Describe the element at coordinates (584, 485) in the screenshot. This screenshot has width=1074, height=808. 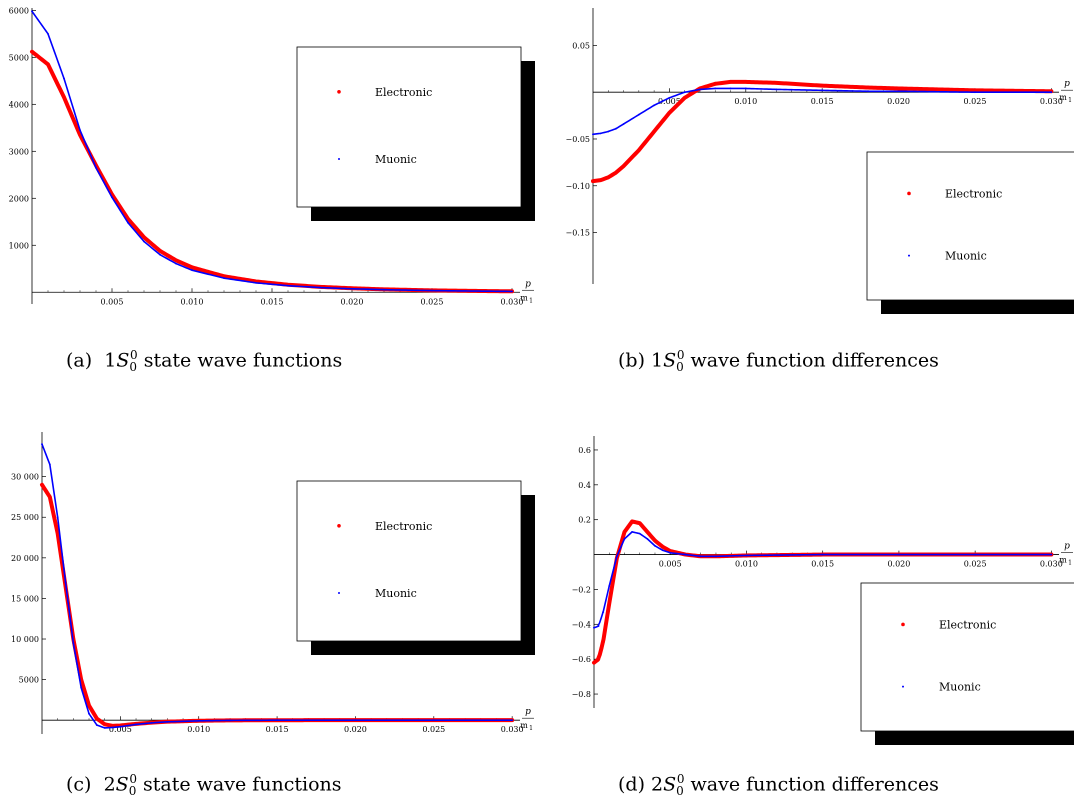
I see `y-tick-label: 0.4` at that location.